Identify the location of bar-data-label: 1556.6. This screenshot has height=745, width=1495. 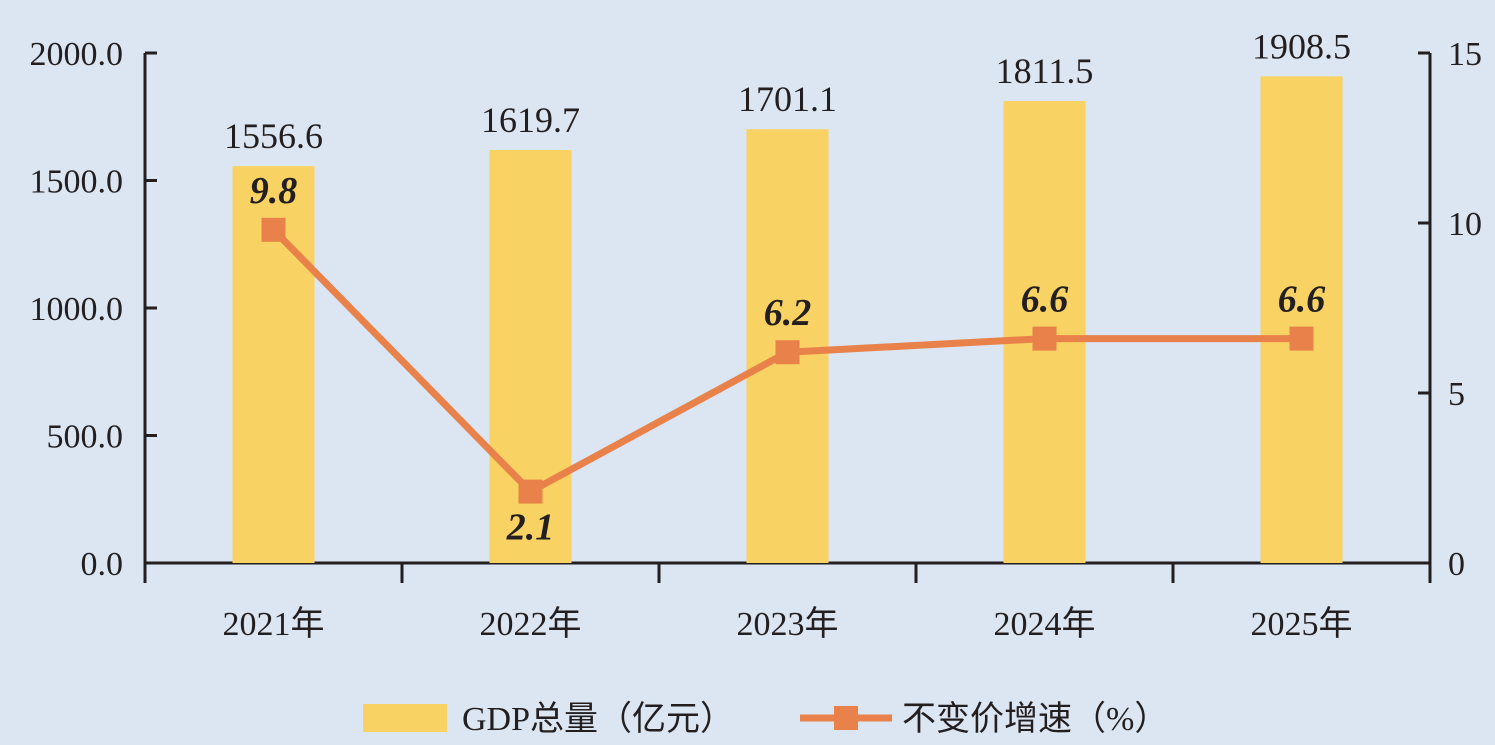
(273, 136).